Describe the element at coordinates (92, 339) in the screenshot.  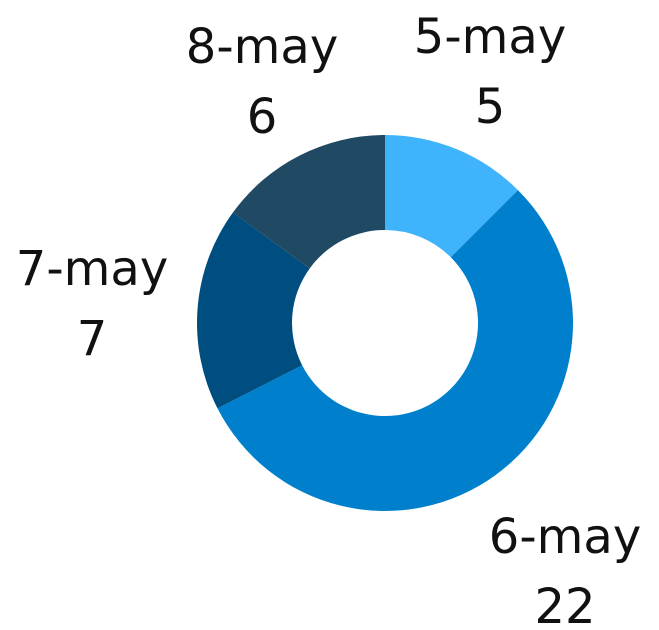
I see `slice-value-label: 7` at that location.